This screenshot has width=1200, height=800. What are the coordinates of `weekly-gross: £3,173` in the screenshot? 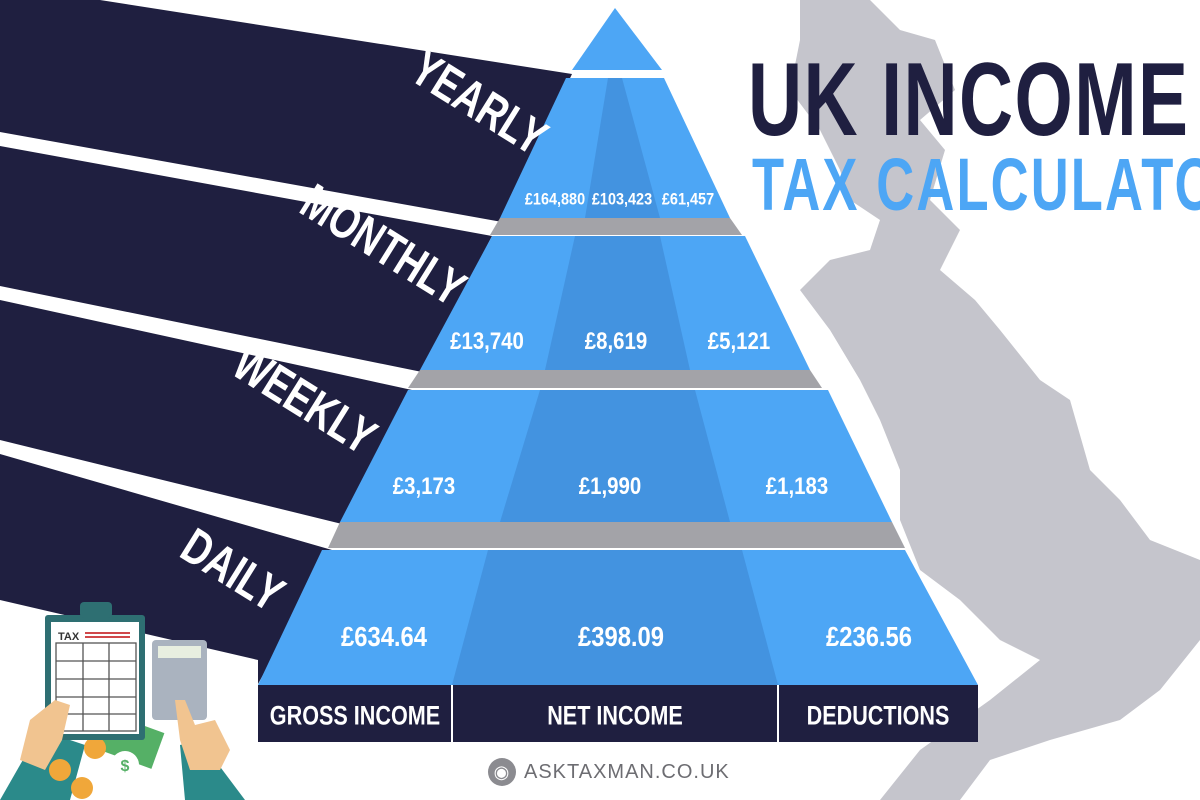 It's located at (424, 486).